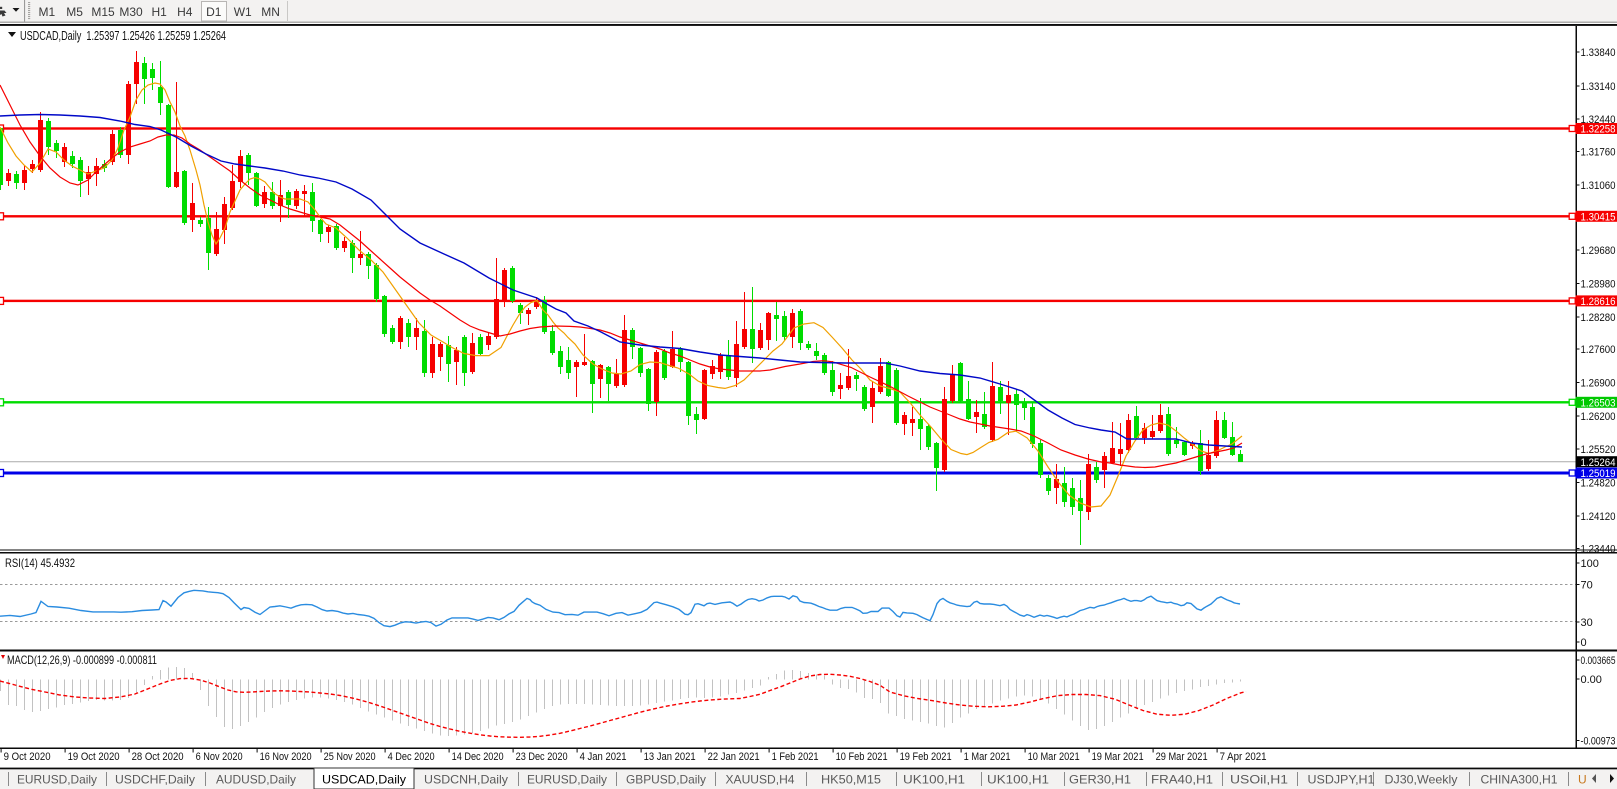 The height and width of the screenshot is (789, 1617). What do you see at coordinates (1598, 87) in the screenshot?
I see `svg-text: 1.33140` at bounding box center [1598, 87].